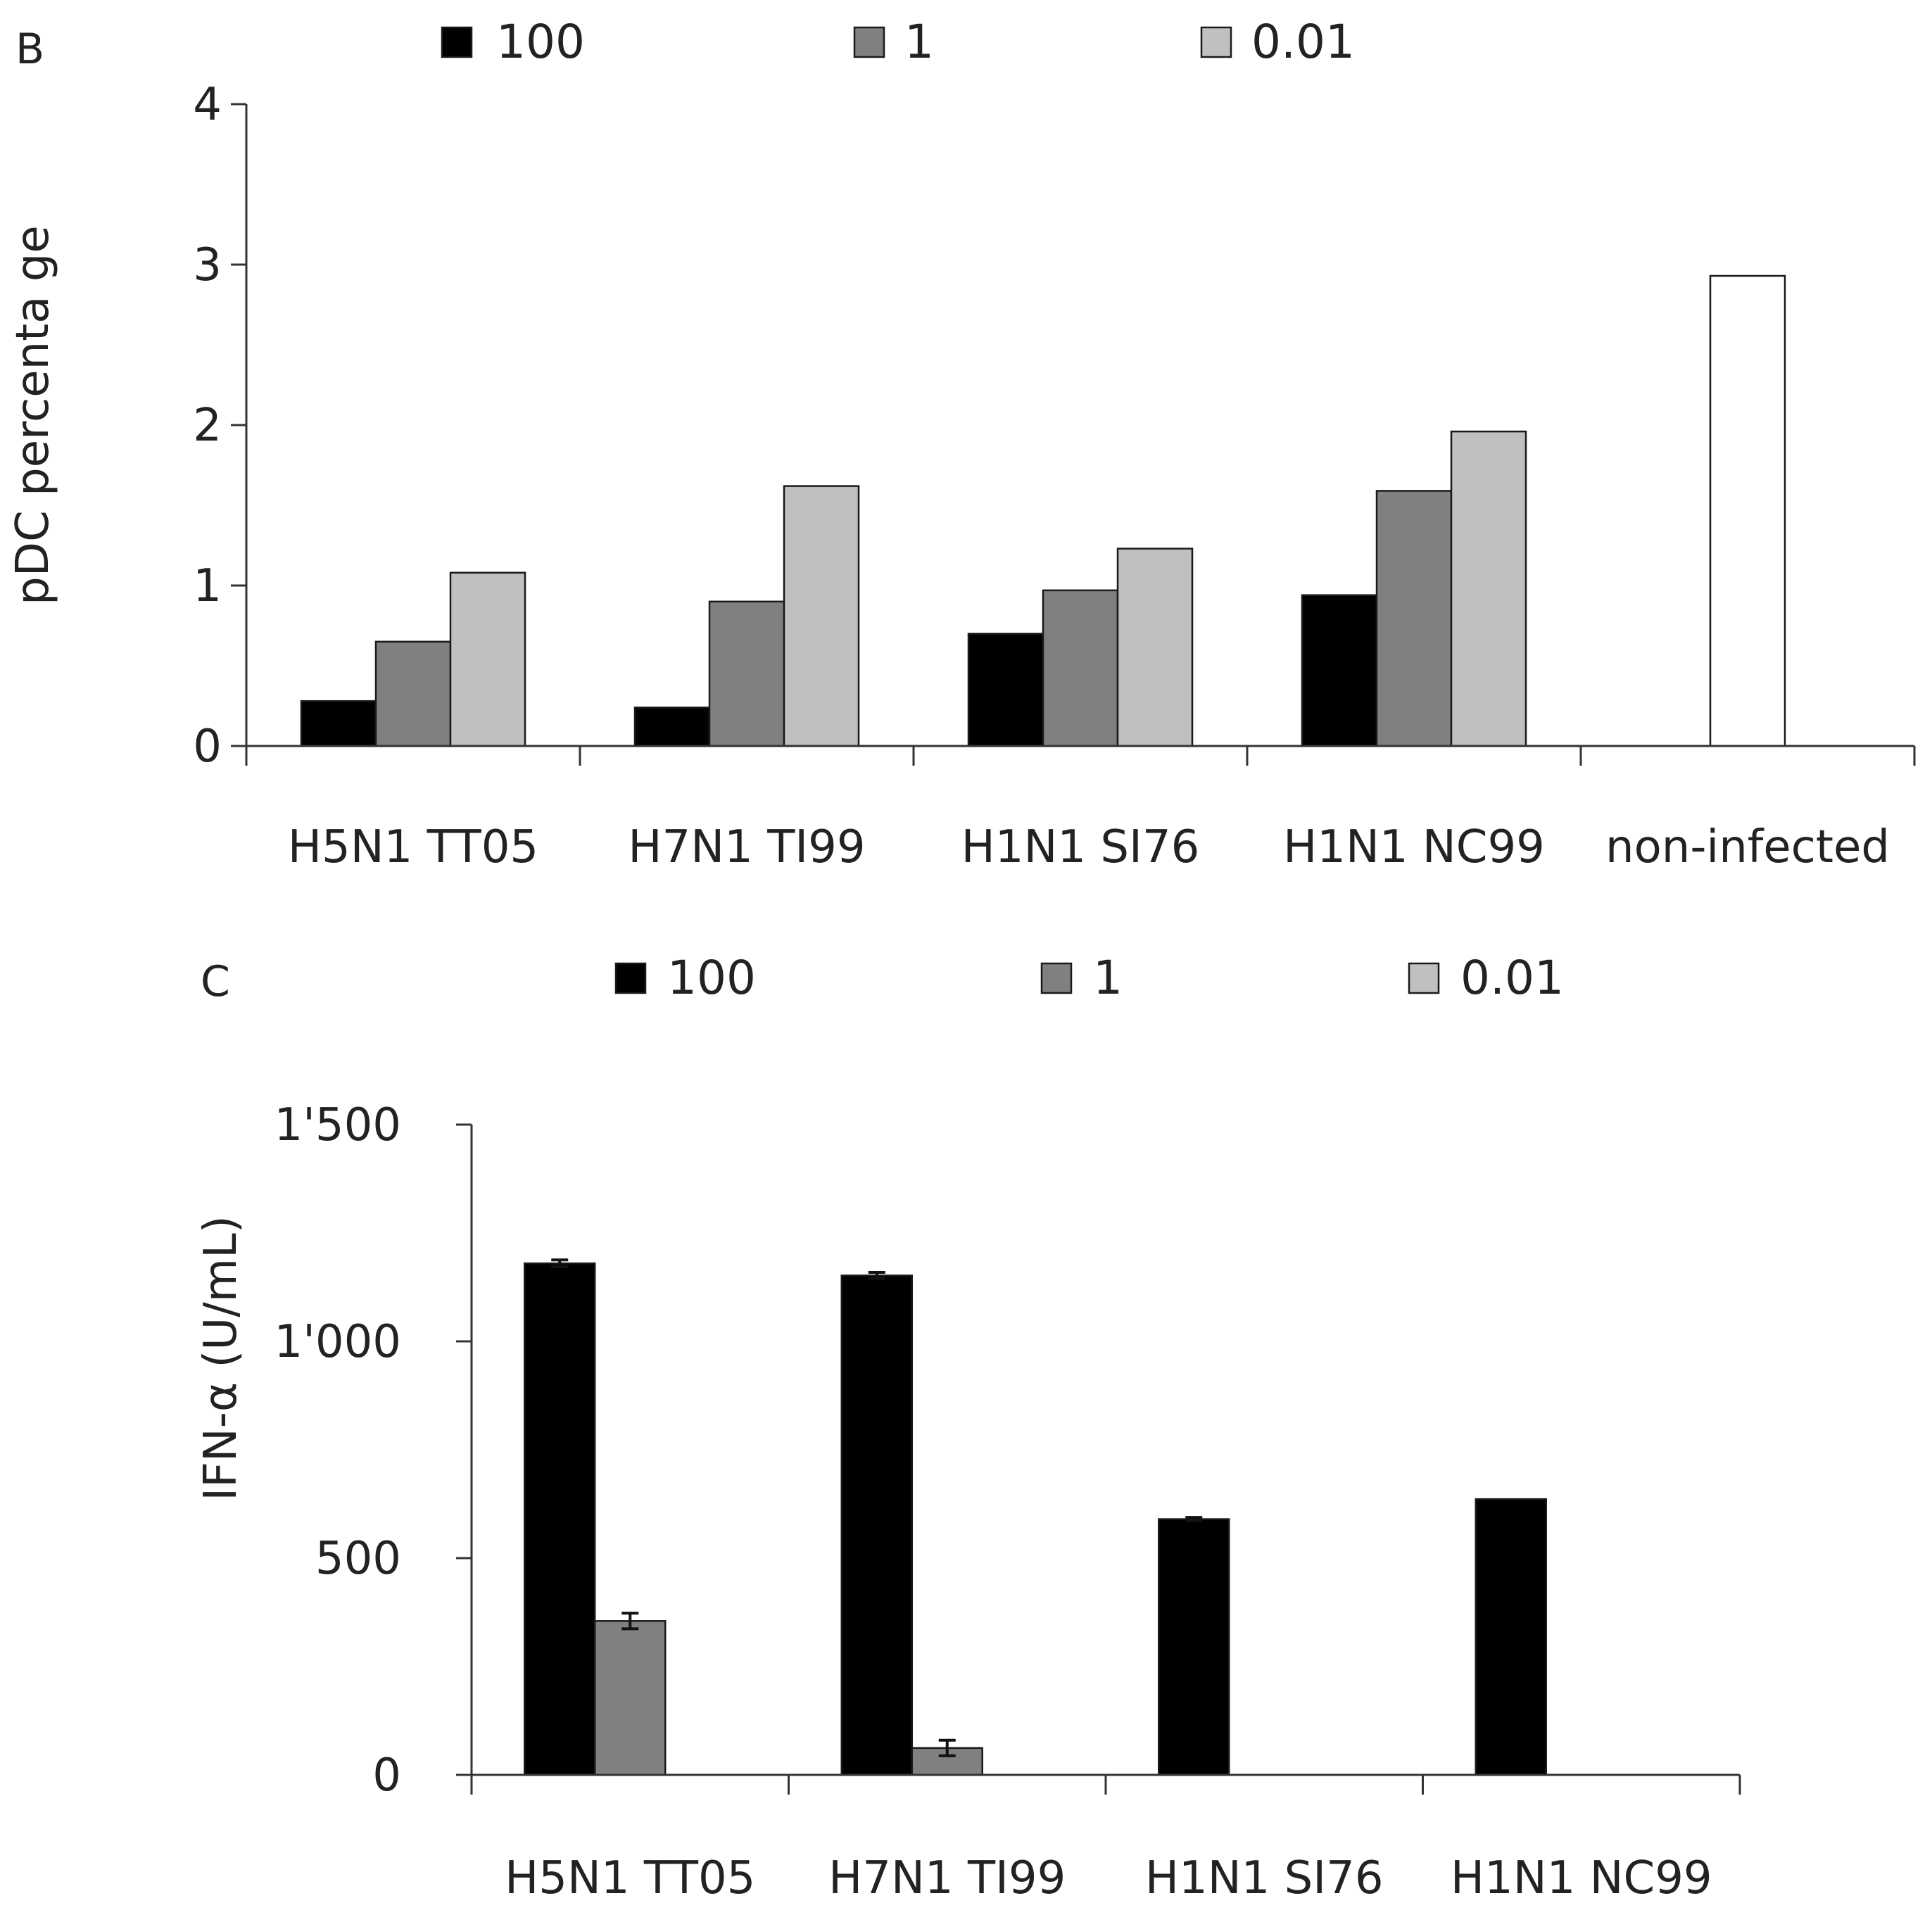 This screenshot has height=1929, width=1932. What do you see at coordinates (711, 978) in the screenshot?
I see `panel-c-legend-label-100: 100` at bounding box center [711, 978].